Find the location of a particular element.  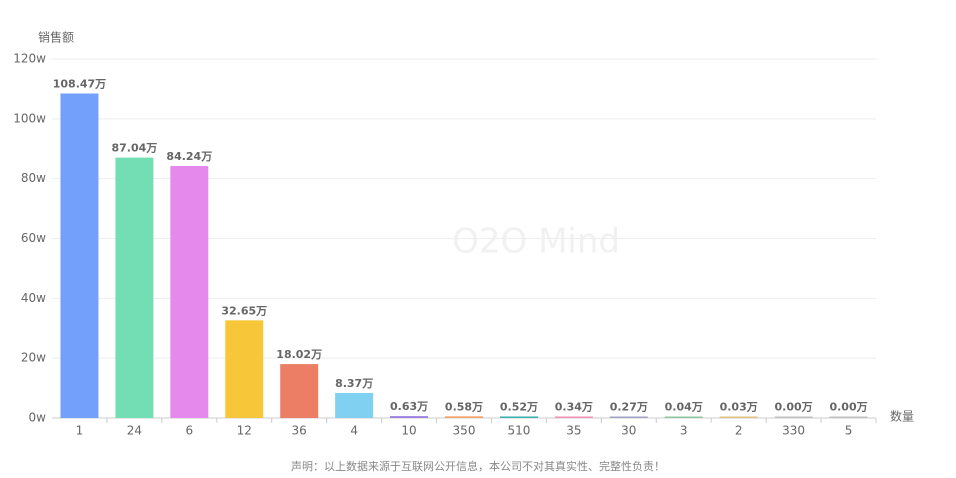

y-tick-label: 60w is located at coordinates (33, 238).